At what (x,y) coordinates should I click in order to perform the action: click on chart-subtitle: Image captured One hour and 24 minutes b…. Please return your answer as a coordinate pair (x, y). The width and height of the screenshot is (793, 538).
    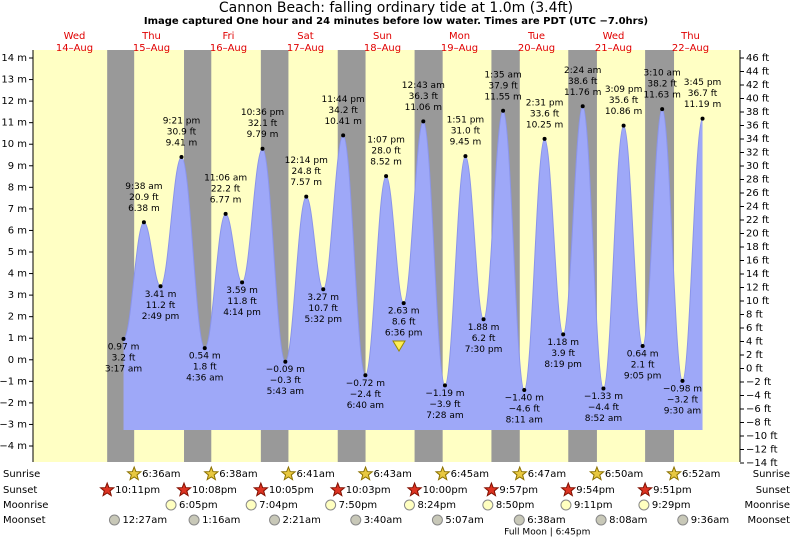
    Looking at the image, I should click on (396, 21).